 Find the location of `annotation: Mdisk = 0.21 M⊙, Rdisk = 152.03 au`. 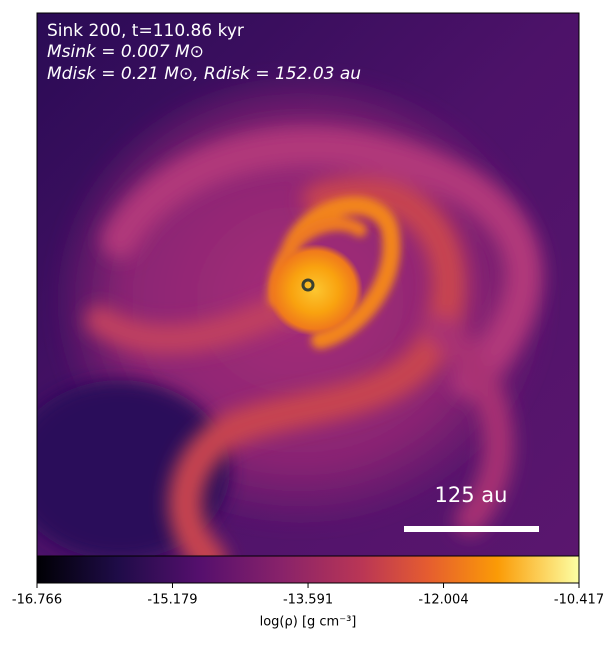

annotation: Mdisk = 0.21 M⊙, Rdisk = 152.03 au is located at coordinates (204, 74).